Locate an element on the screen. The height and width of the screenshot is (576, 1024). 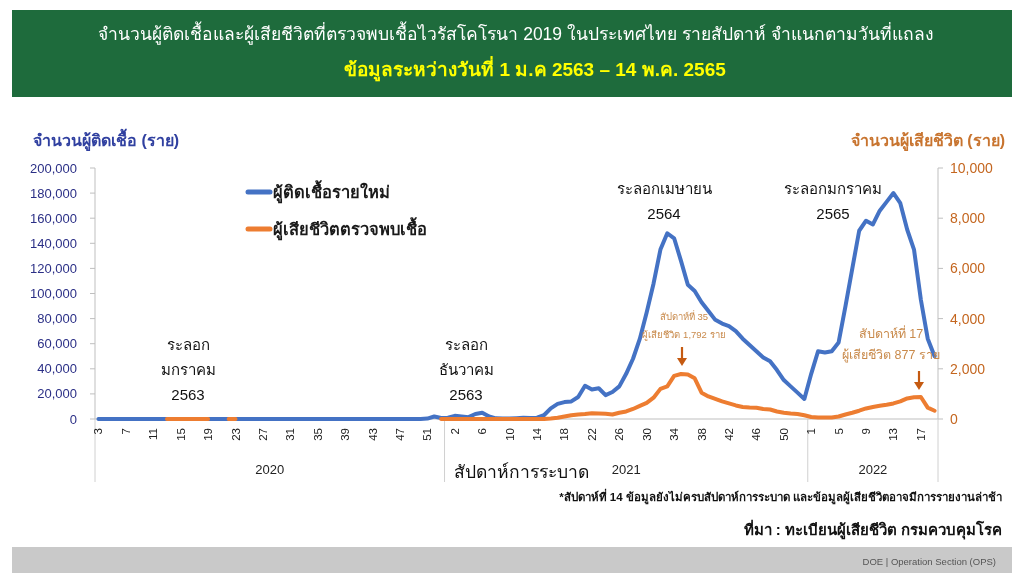
y2-tick-label: 10,000 is located at coordinates (971, 168).